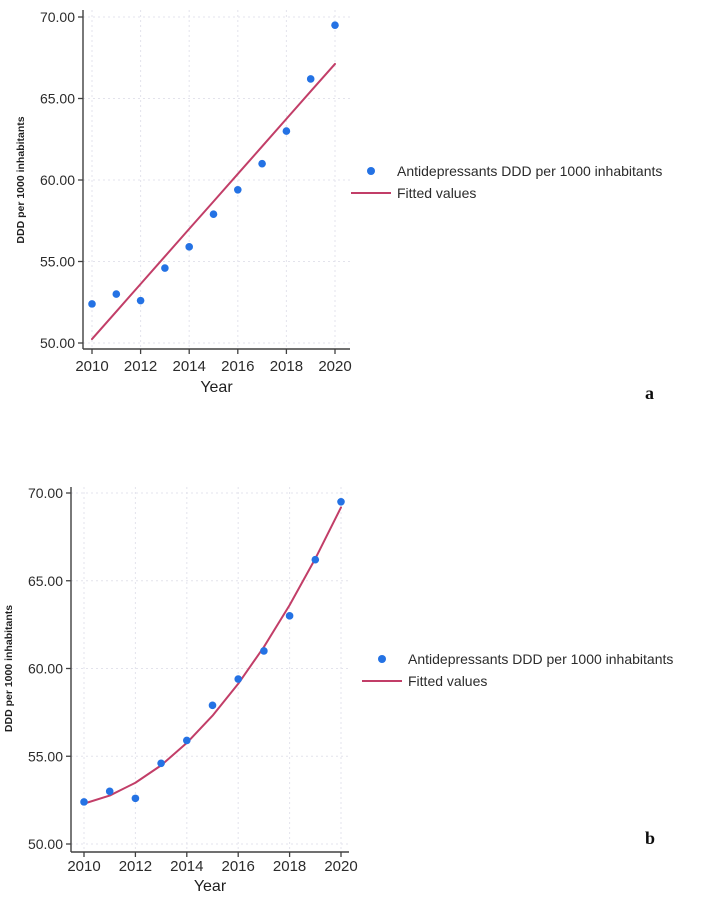  I want to click on figure-a-label: a, so click(649, 393).